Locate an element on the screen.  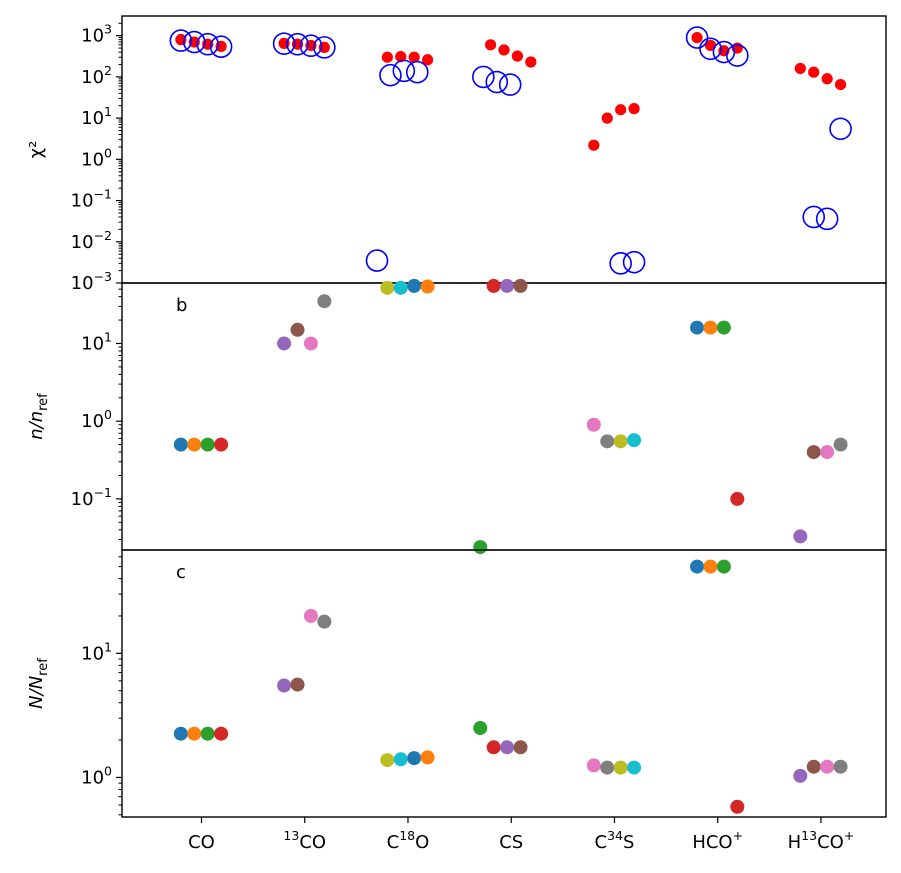
y-axis-label: χ² is located at coordinates (36, 150).